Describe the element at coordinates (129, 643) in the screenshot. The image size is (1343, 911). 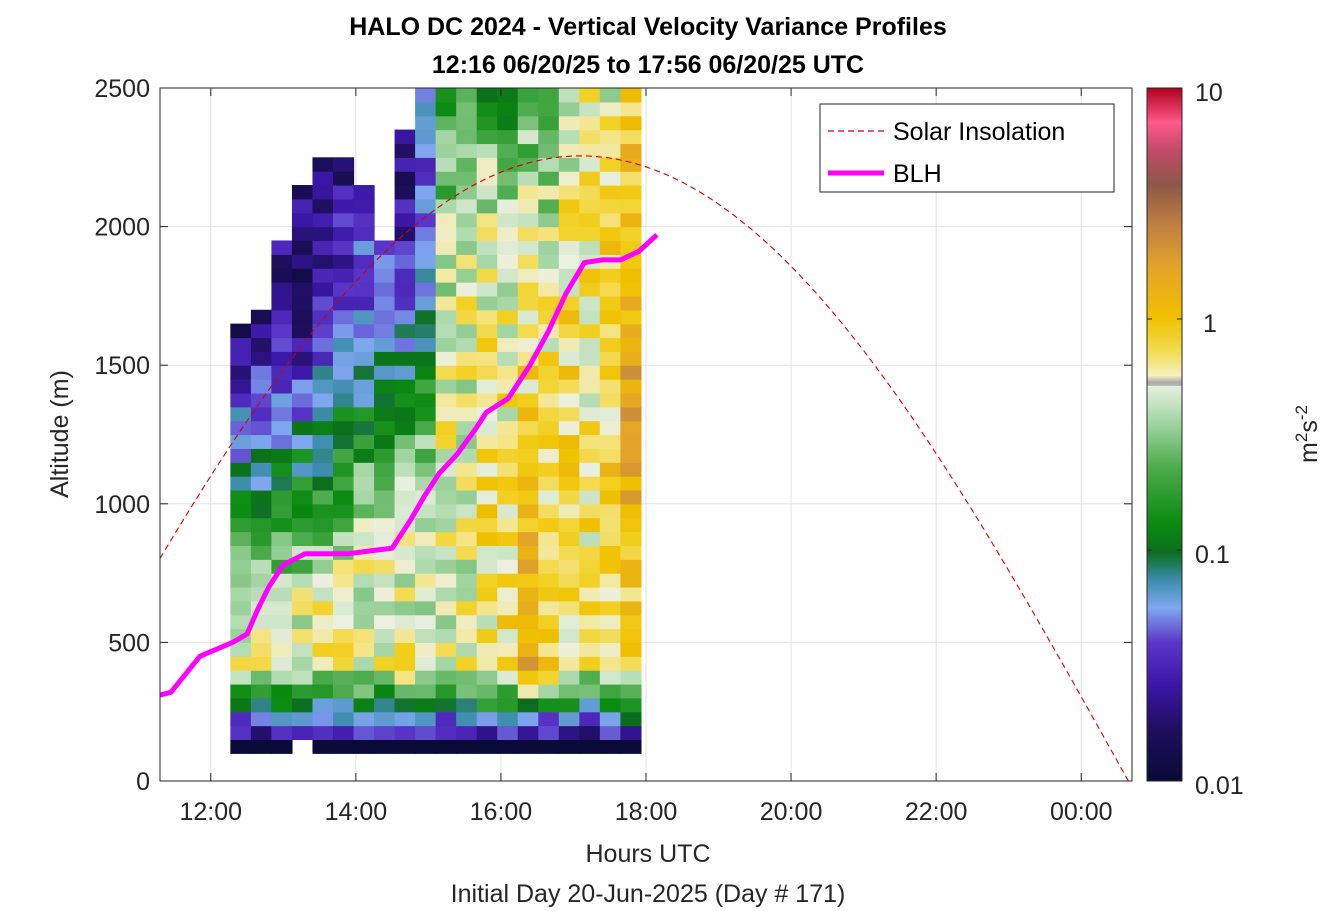
I see `y-tick-label: 500` at that location.